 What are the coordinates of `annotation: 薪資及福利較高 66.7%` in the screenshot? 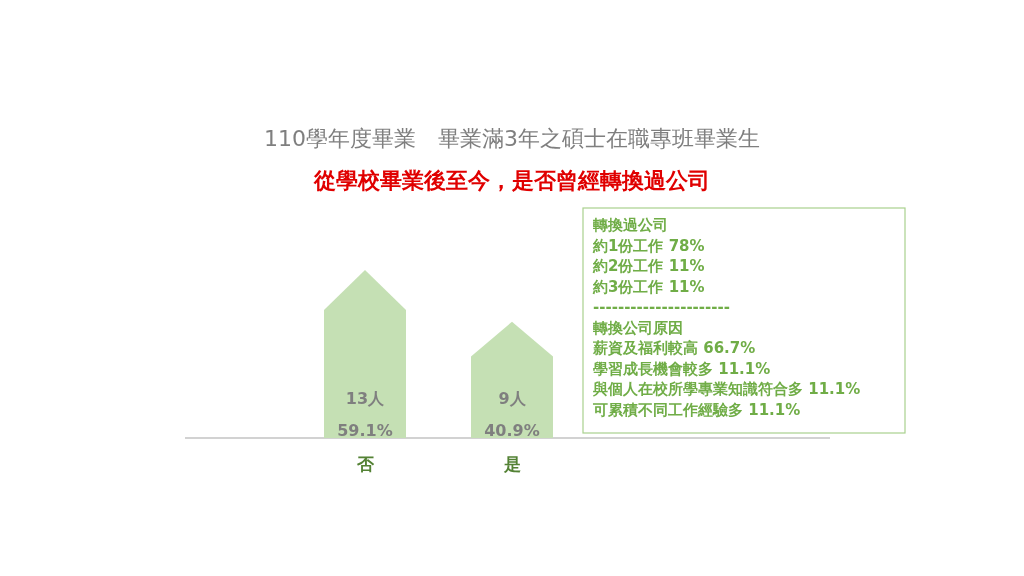 It's located at (674, 348).